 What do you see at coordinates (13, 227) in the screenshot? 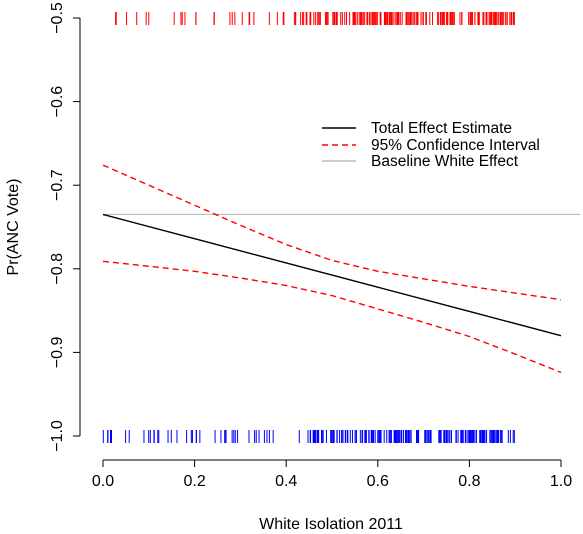
I see `y-axis-label: Pr(ANC Vote)` at bounding box center [13, 227].